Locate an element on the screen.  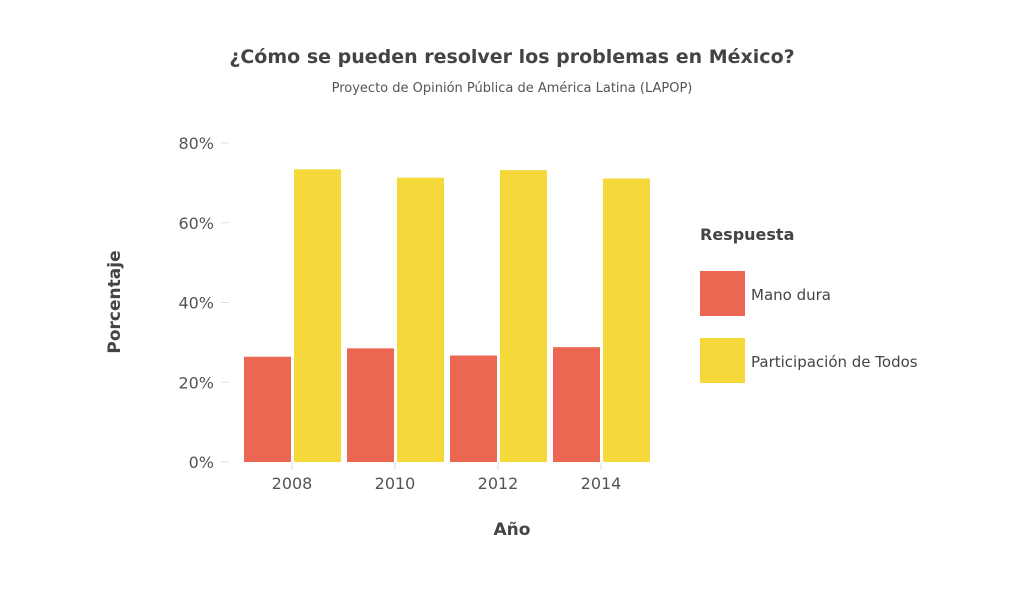
x-tick-label: 2012 is located at coordinates (498, 483).